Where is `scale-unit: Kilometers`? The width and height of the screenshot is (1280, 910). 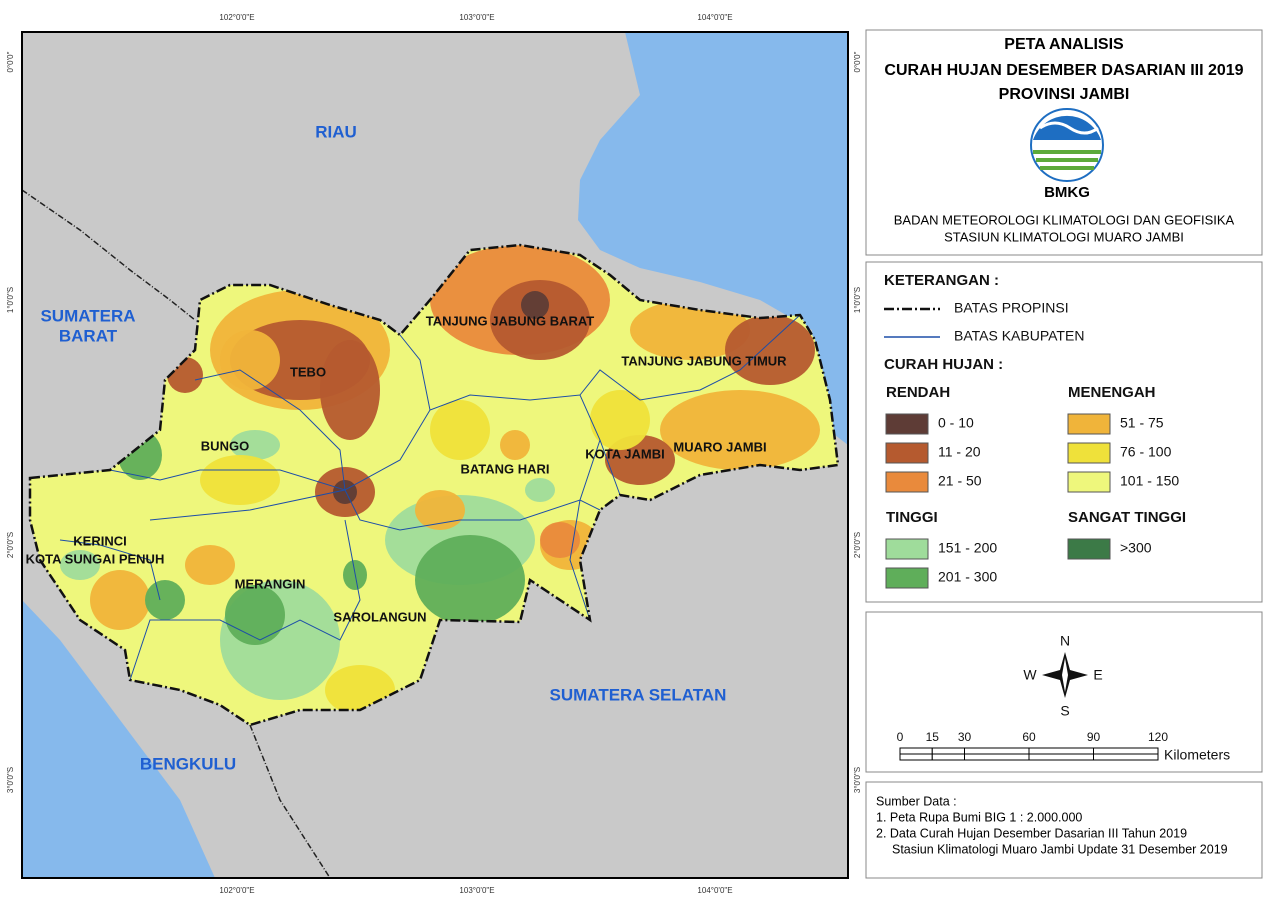 scale-unit: Kilometers is located at coordinates (1197, 755).